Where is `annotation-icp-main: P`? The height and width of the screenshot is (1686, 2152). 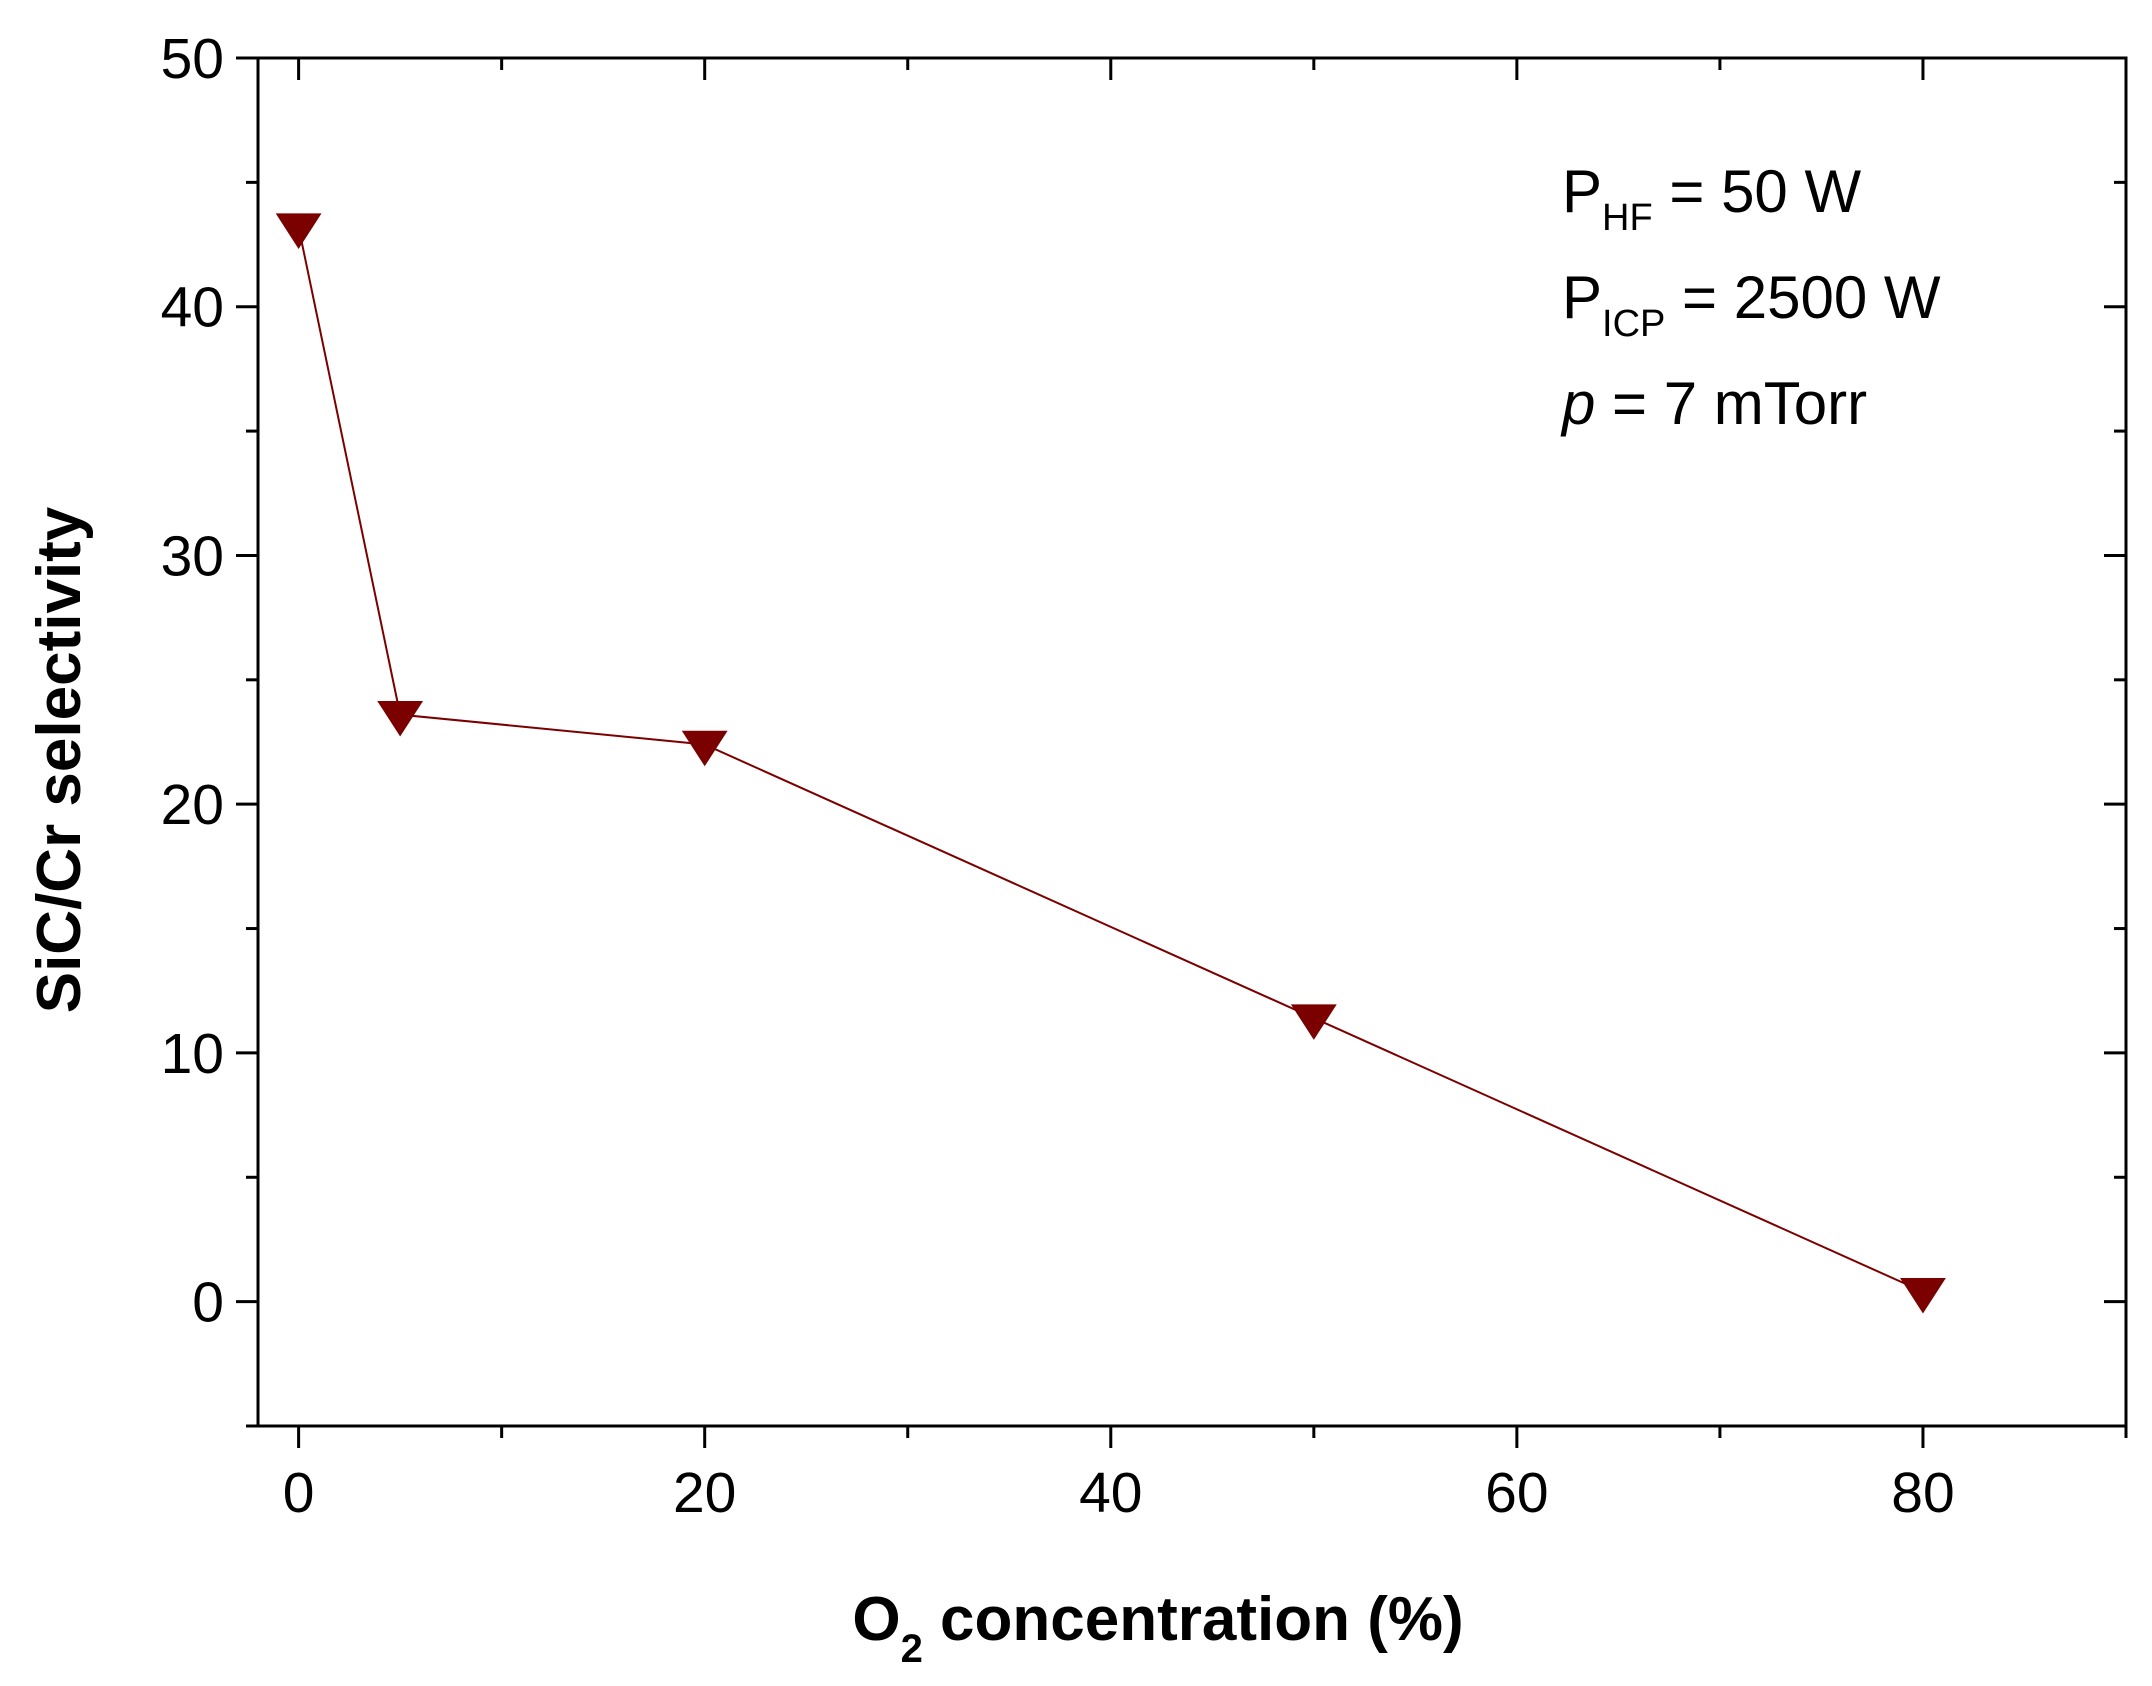
annotation-icp-main: P is located at coordinates (1582, 297).